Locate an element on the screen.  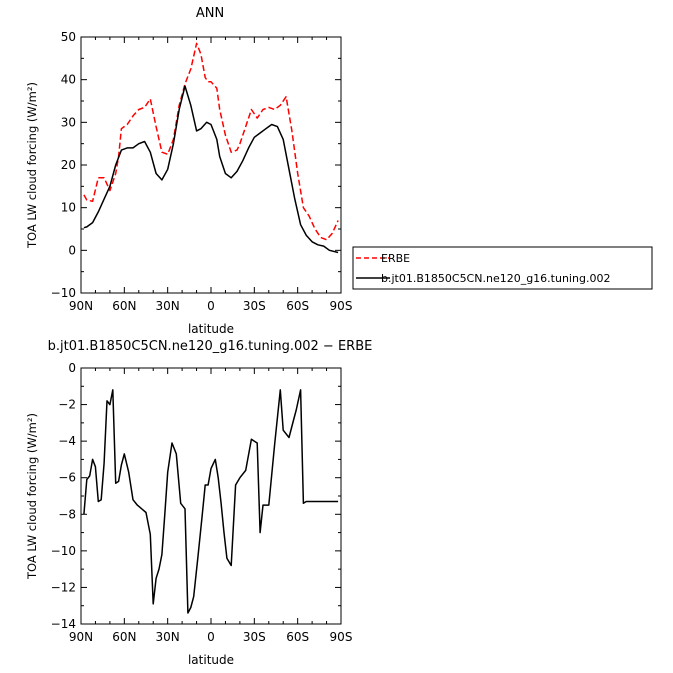
top-y-tick-label: 20 is located at coordinates (68, 165).